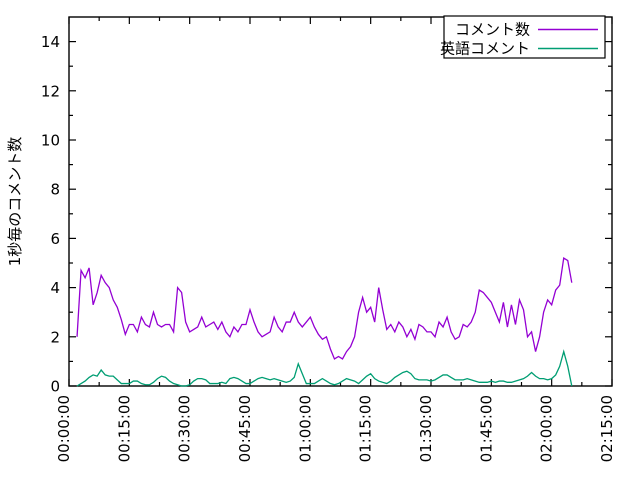 This screenshot has height=480, width=640. Describe the element at coordinates (55, 190) in the screenshot. I see `y-tick-label: 8` at that location.